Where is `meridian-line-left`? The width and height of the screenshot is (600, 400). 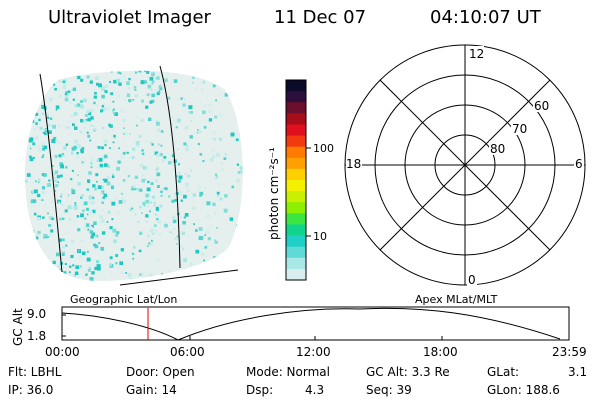
meridian-line-left is located at coordinates (51, 173).